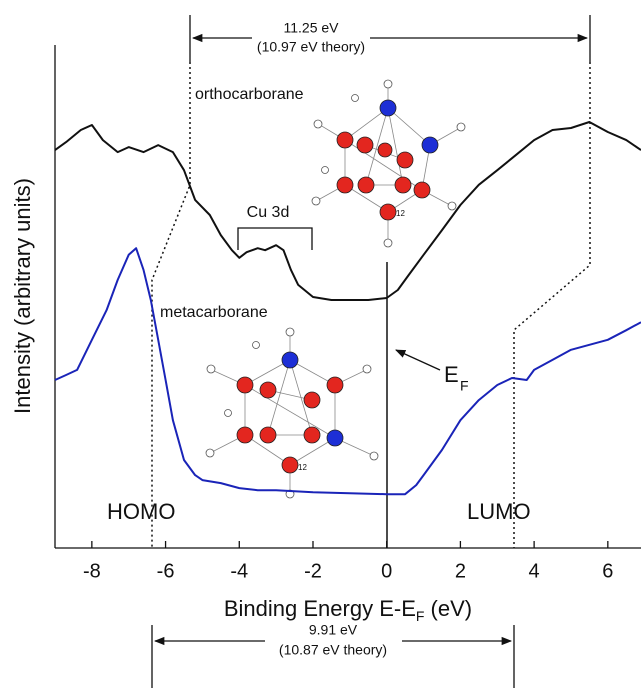 Image resolution: width=641 pixels, height=688 pixels. Describe the element at coordinates (311, 47) in the screenshot. I see `gap-theory-label: (10.97 eV theory)` at that location.